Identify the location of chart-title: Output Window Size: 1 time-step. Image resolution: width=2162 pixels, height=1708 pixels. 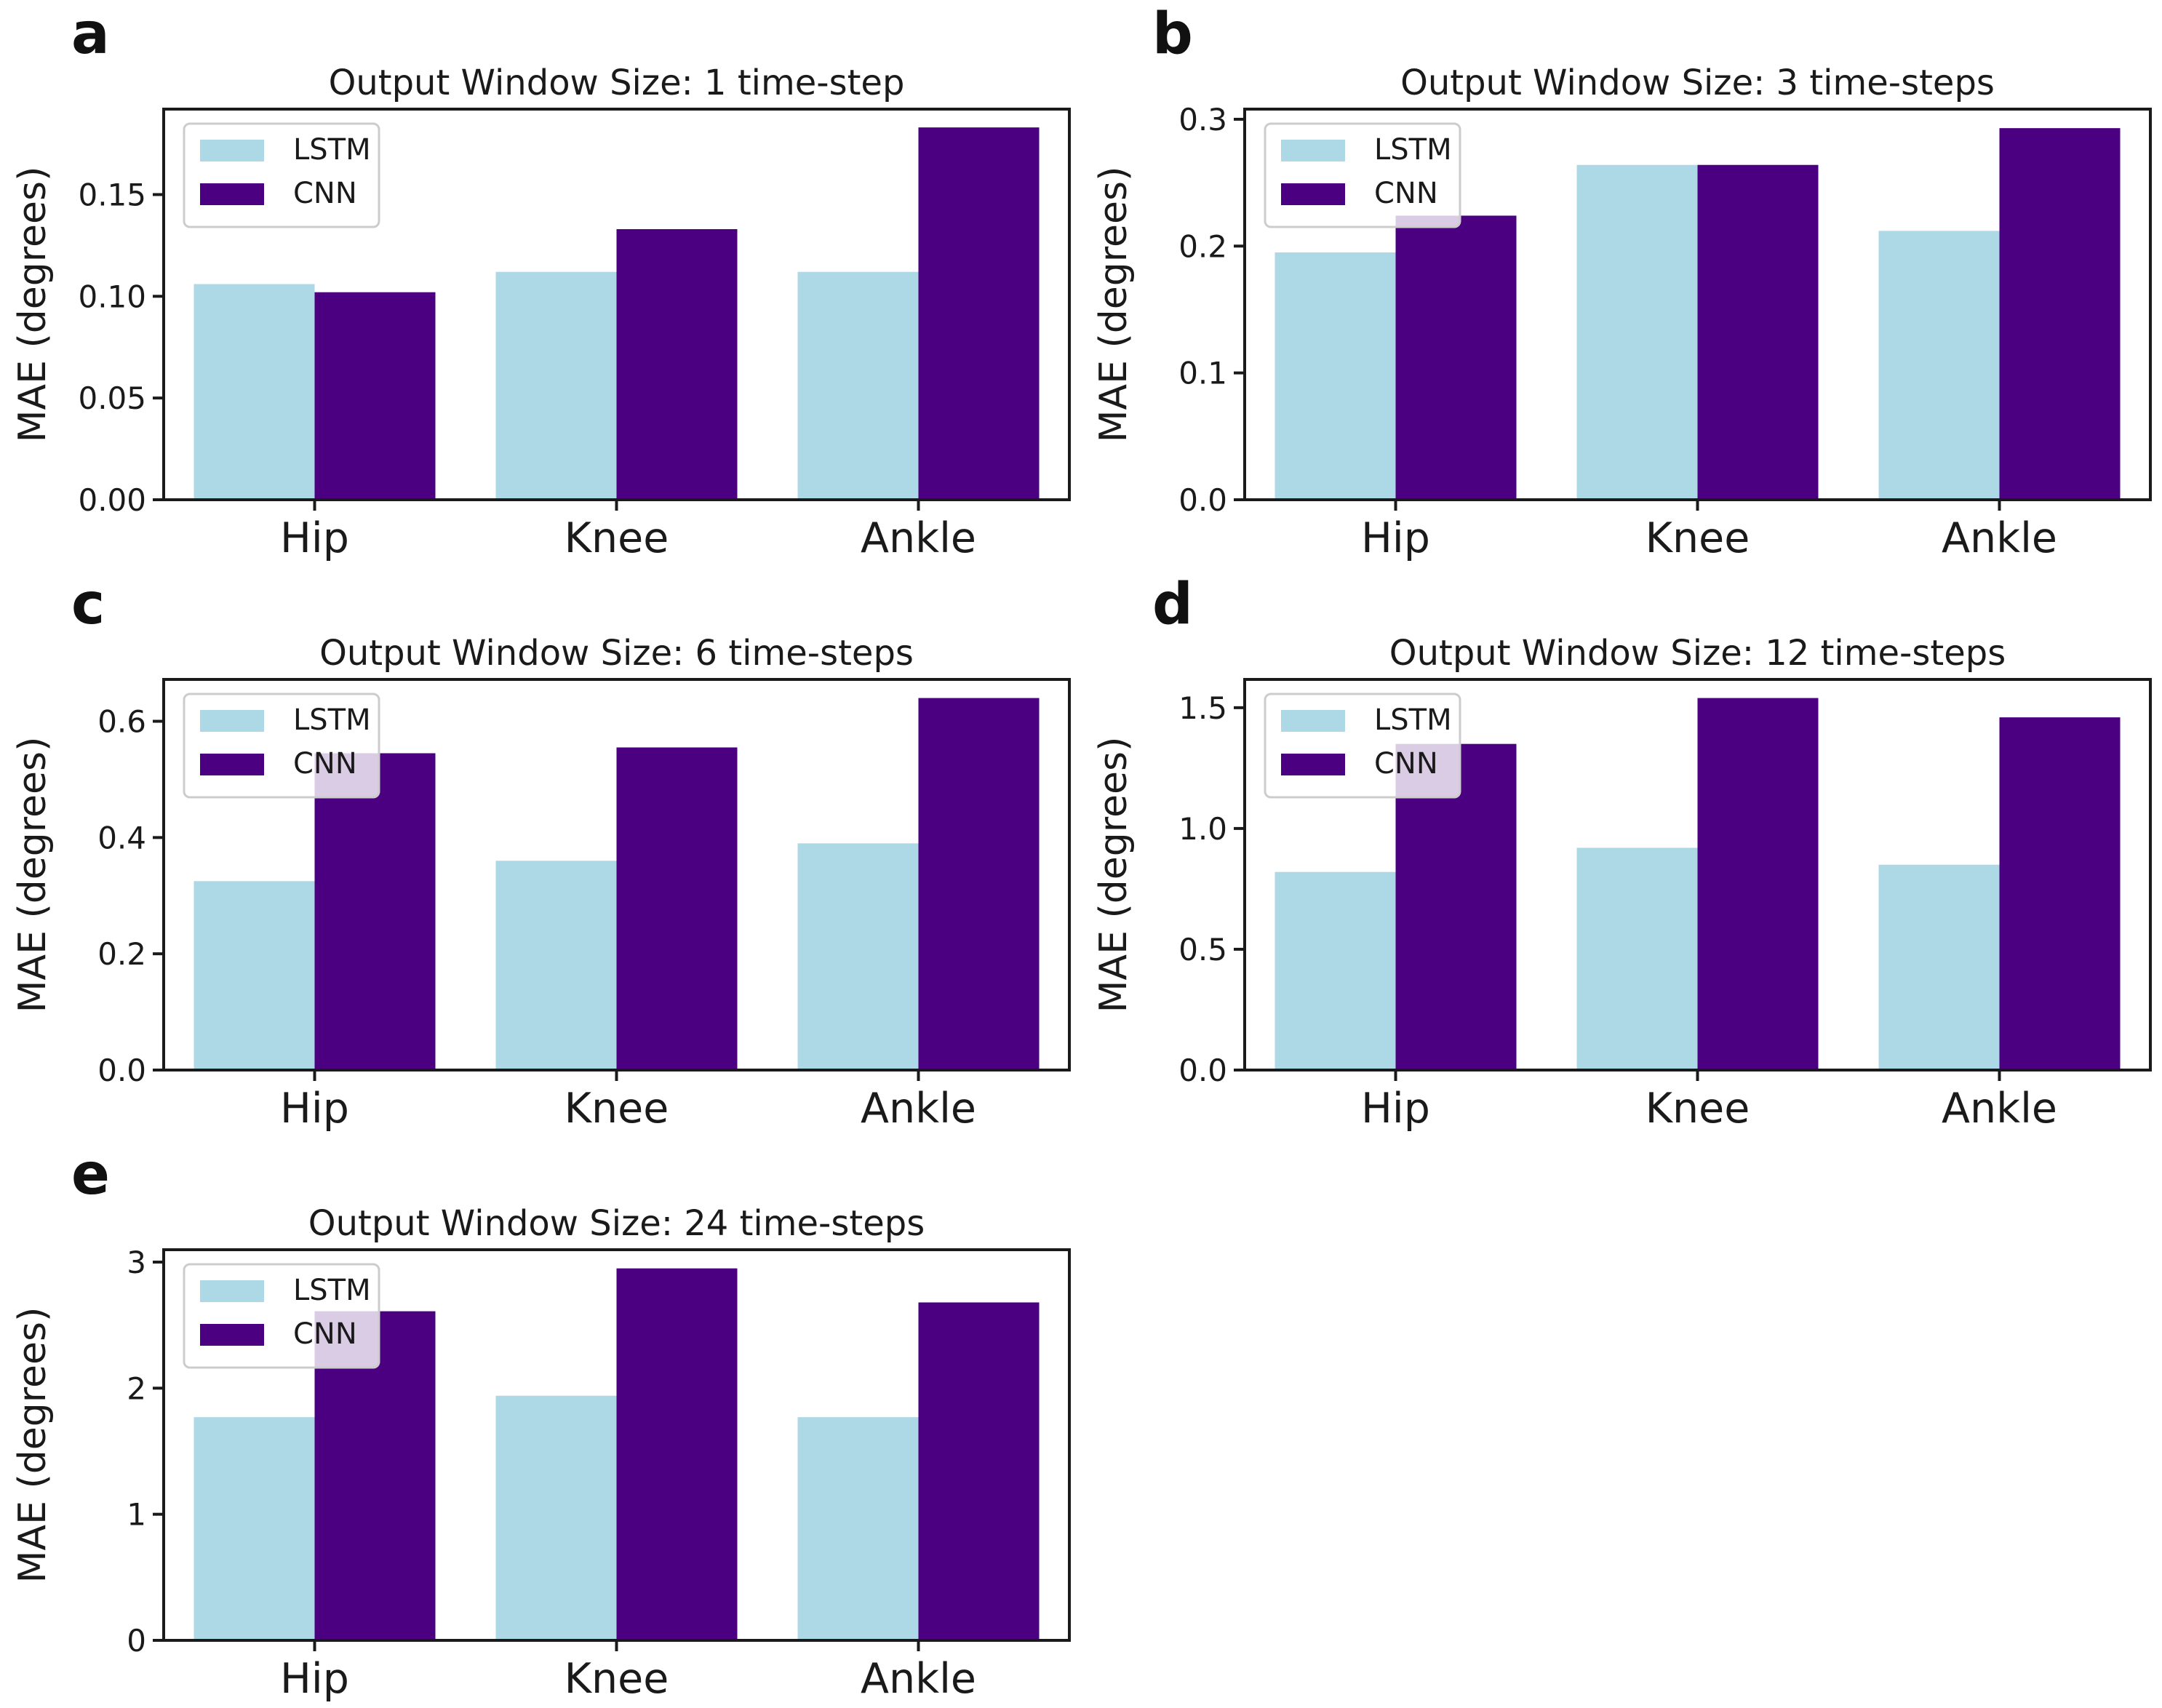
(617, 83).